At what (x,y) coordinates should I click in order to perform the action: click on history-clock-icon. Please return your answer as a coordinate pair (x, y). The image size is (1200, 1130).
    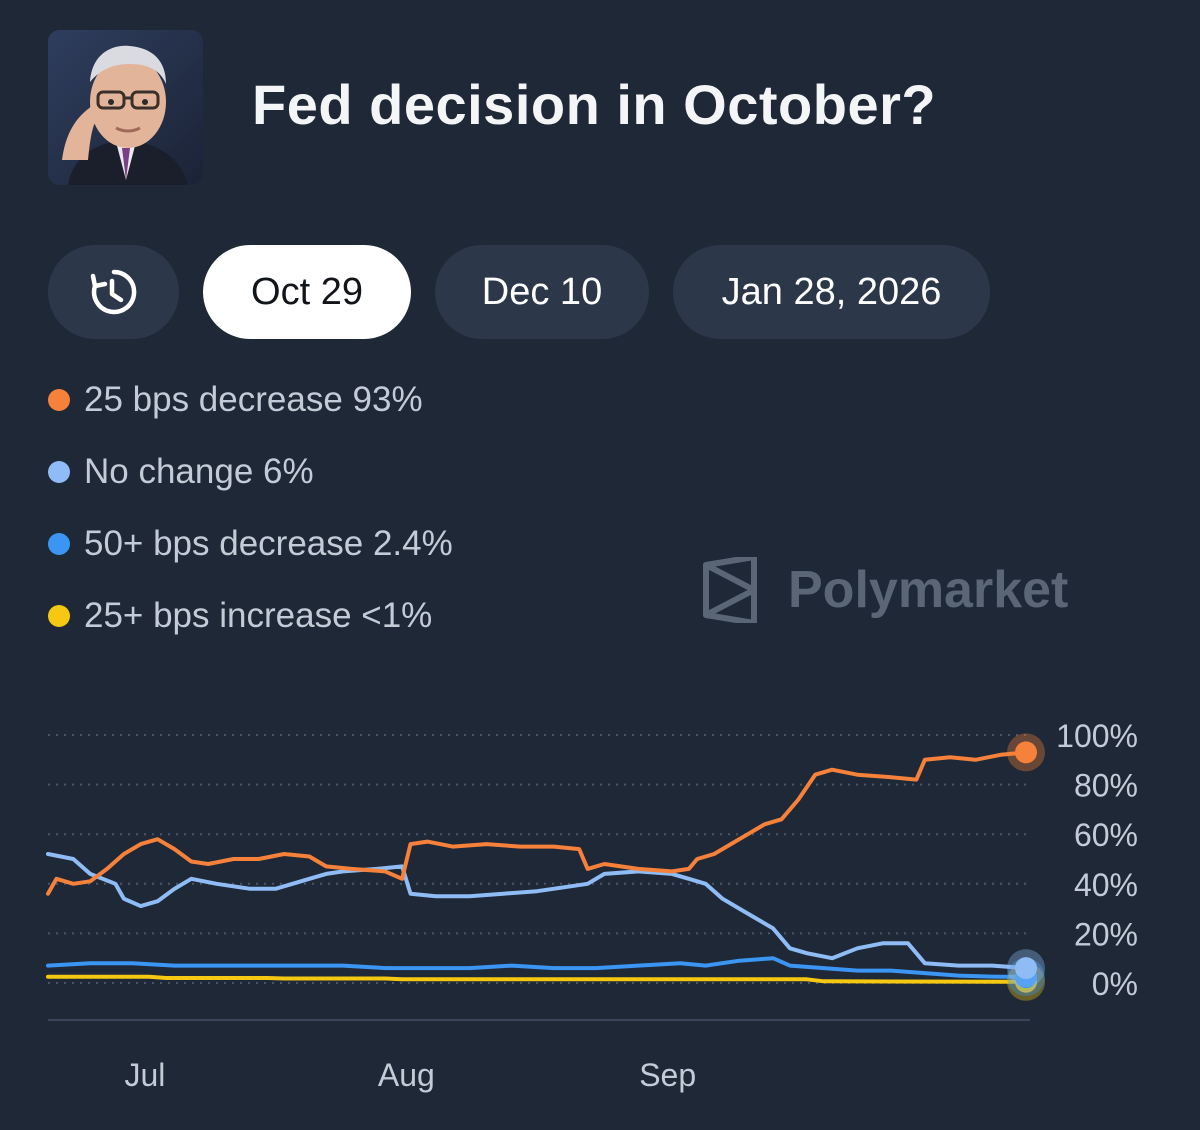
    Looking at the image, I should click on (113, 292).